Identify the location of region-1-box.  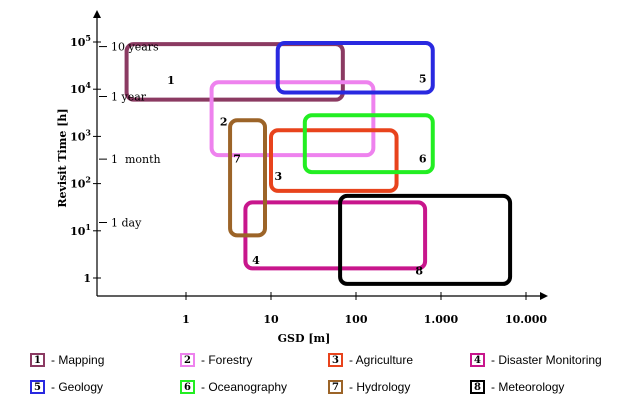
(234, 72).